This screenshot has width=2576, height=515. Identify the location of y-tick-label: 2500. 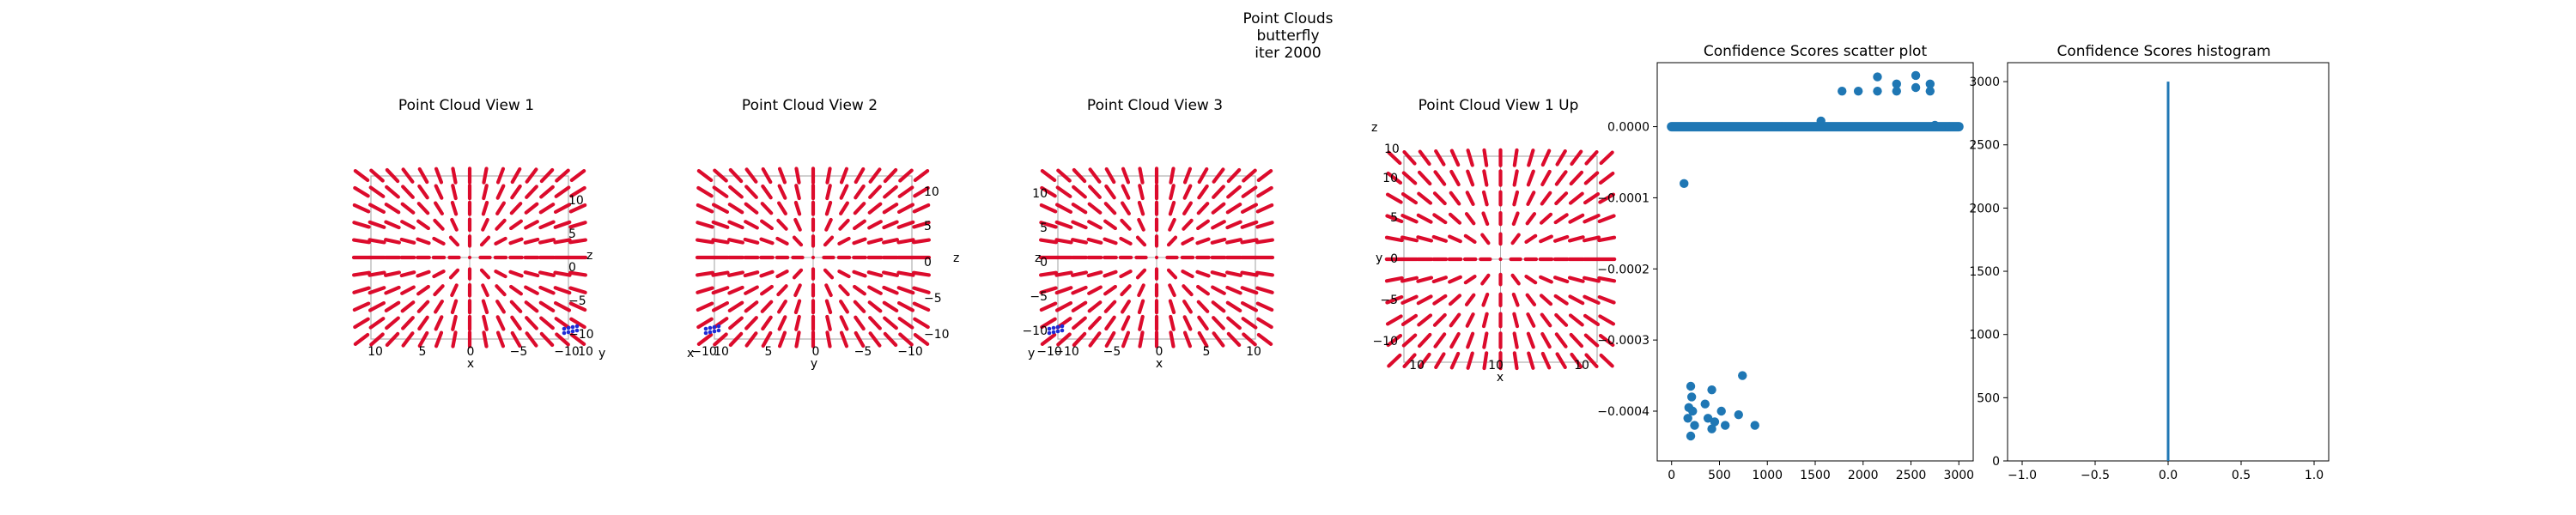
(1984, 146).